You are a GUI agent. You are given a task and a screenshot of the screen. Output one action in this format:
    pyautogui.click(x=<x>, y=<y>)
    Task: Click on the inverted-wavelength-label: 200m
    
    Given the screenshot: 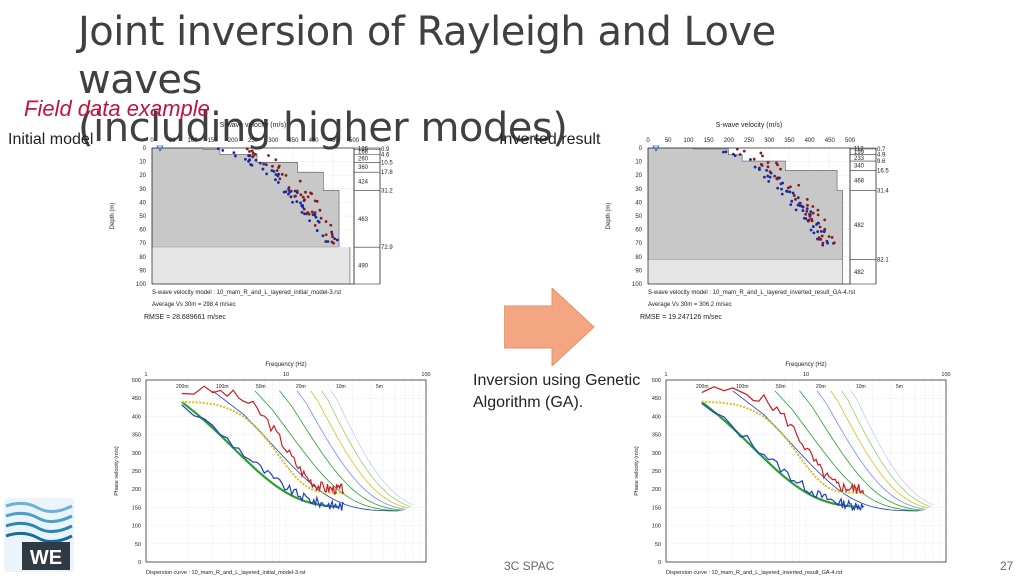 What is the action you would take?
    pyautogui.click(x=702, y=387)
    